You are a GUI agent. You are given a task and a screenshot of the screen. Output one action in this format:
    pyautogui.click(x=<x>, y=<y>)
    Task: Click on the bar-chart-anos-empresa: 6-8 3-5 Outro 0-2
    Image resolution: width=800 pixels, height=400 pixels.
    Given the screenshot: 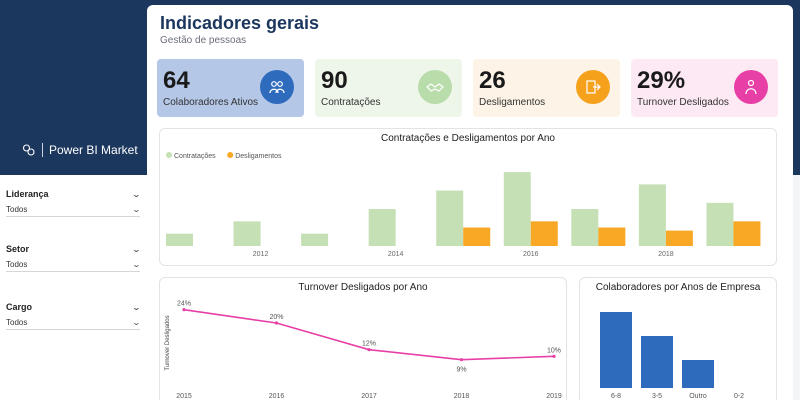 What is the action you would take?
    pyautogui.click(x=672, y=356)
    